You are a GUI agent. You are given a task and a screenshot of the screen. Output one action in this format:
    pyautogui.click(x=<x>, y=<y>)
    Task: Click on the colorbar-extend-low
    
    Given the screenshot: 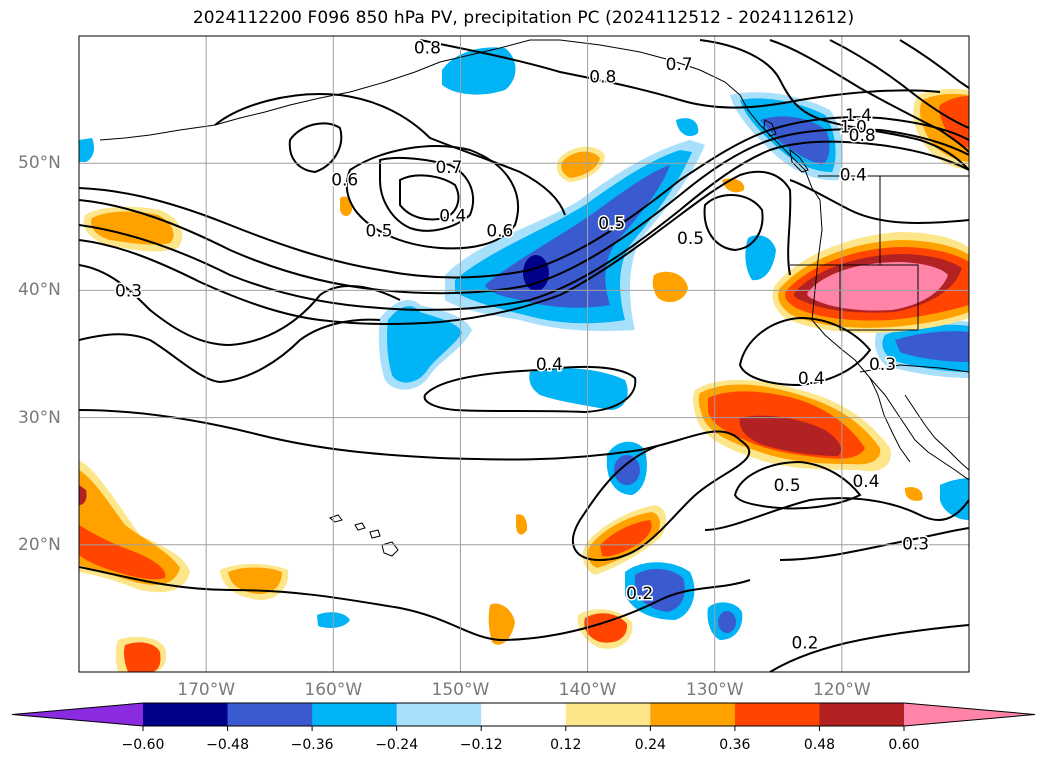 What is the action you would take?
    pyautogui.click(x=77, y=714)
    